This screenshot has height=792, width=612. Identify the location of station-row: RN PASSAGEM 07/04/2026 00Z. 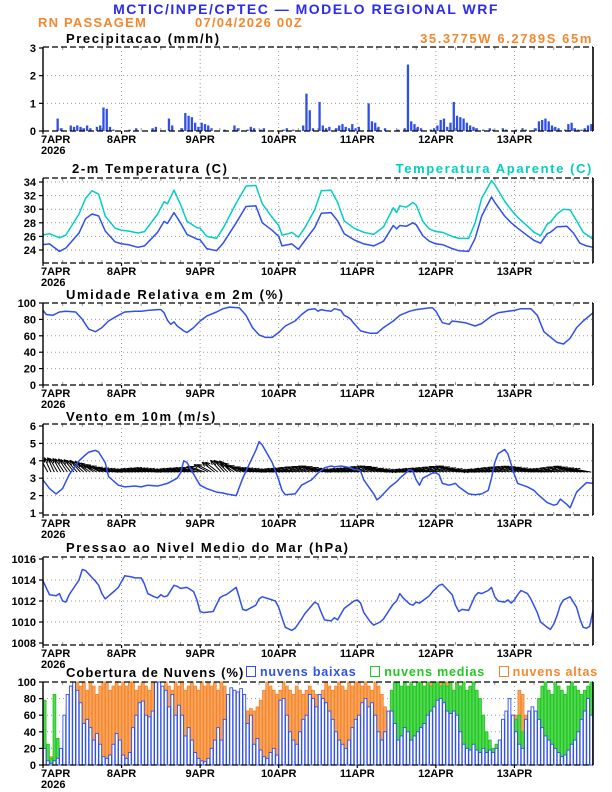
(170, 22).